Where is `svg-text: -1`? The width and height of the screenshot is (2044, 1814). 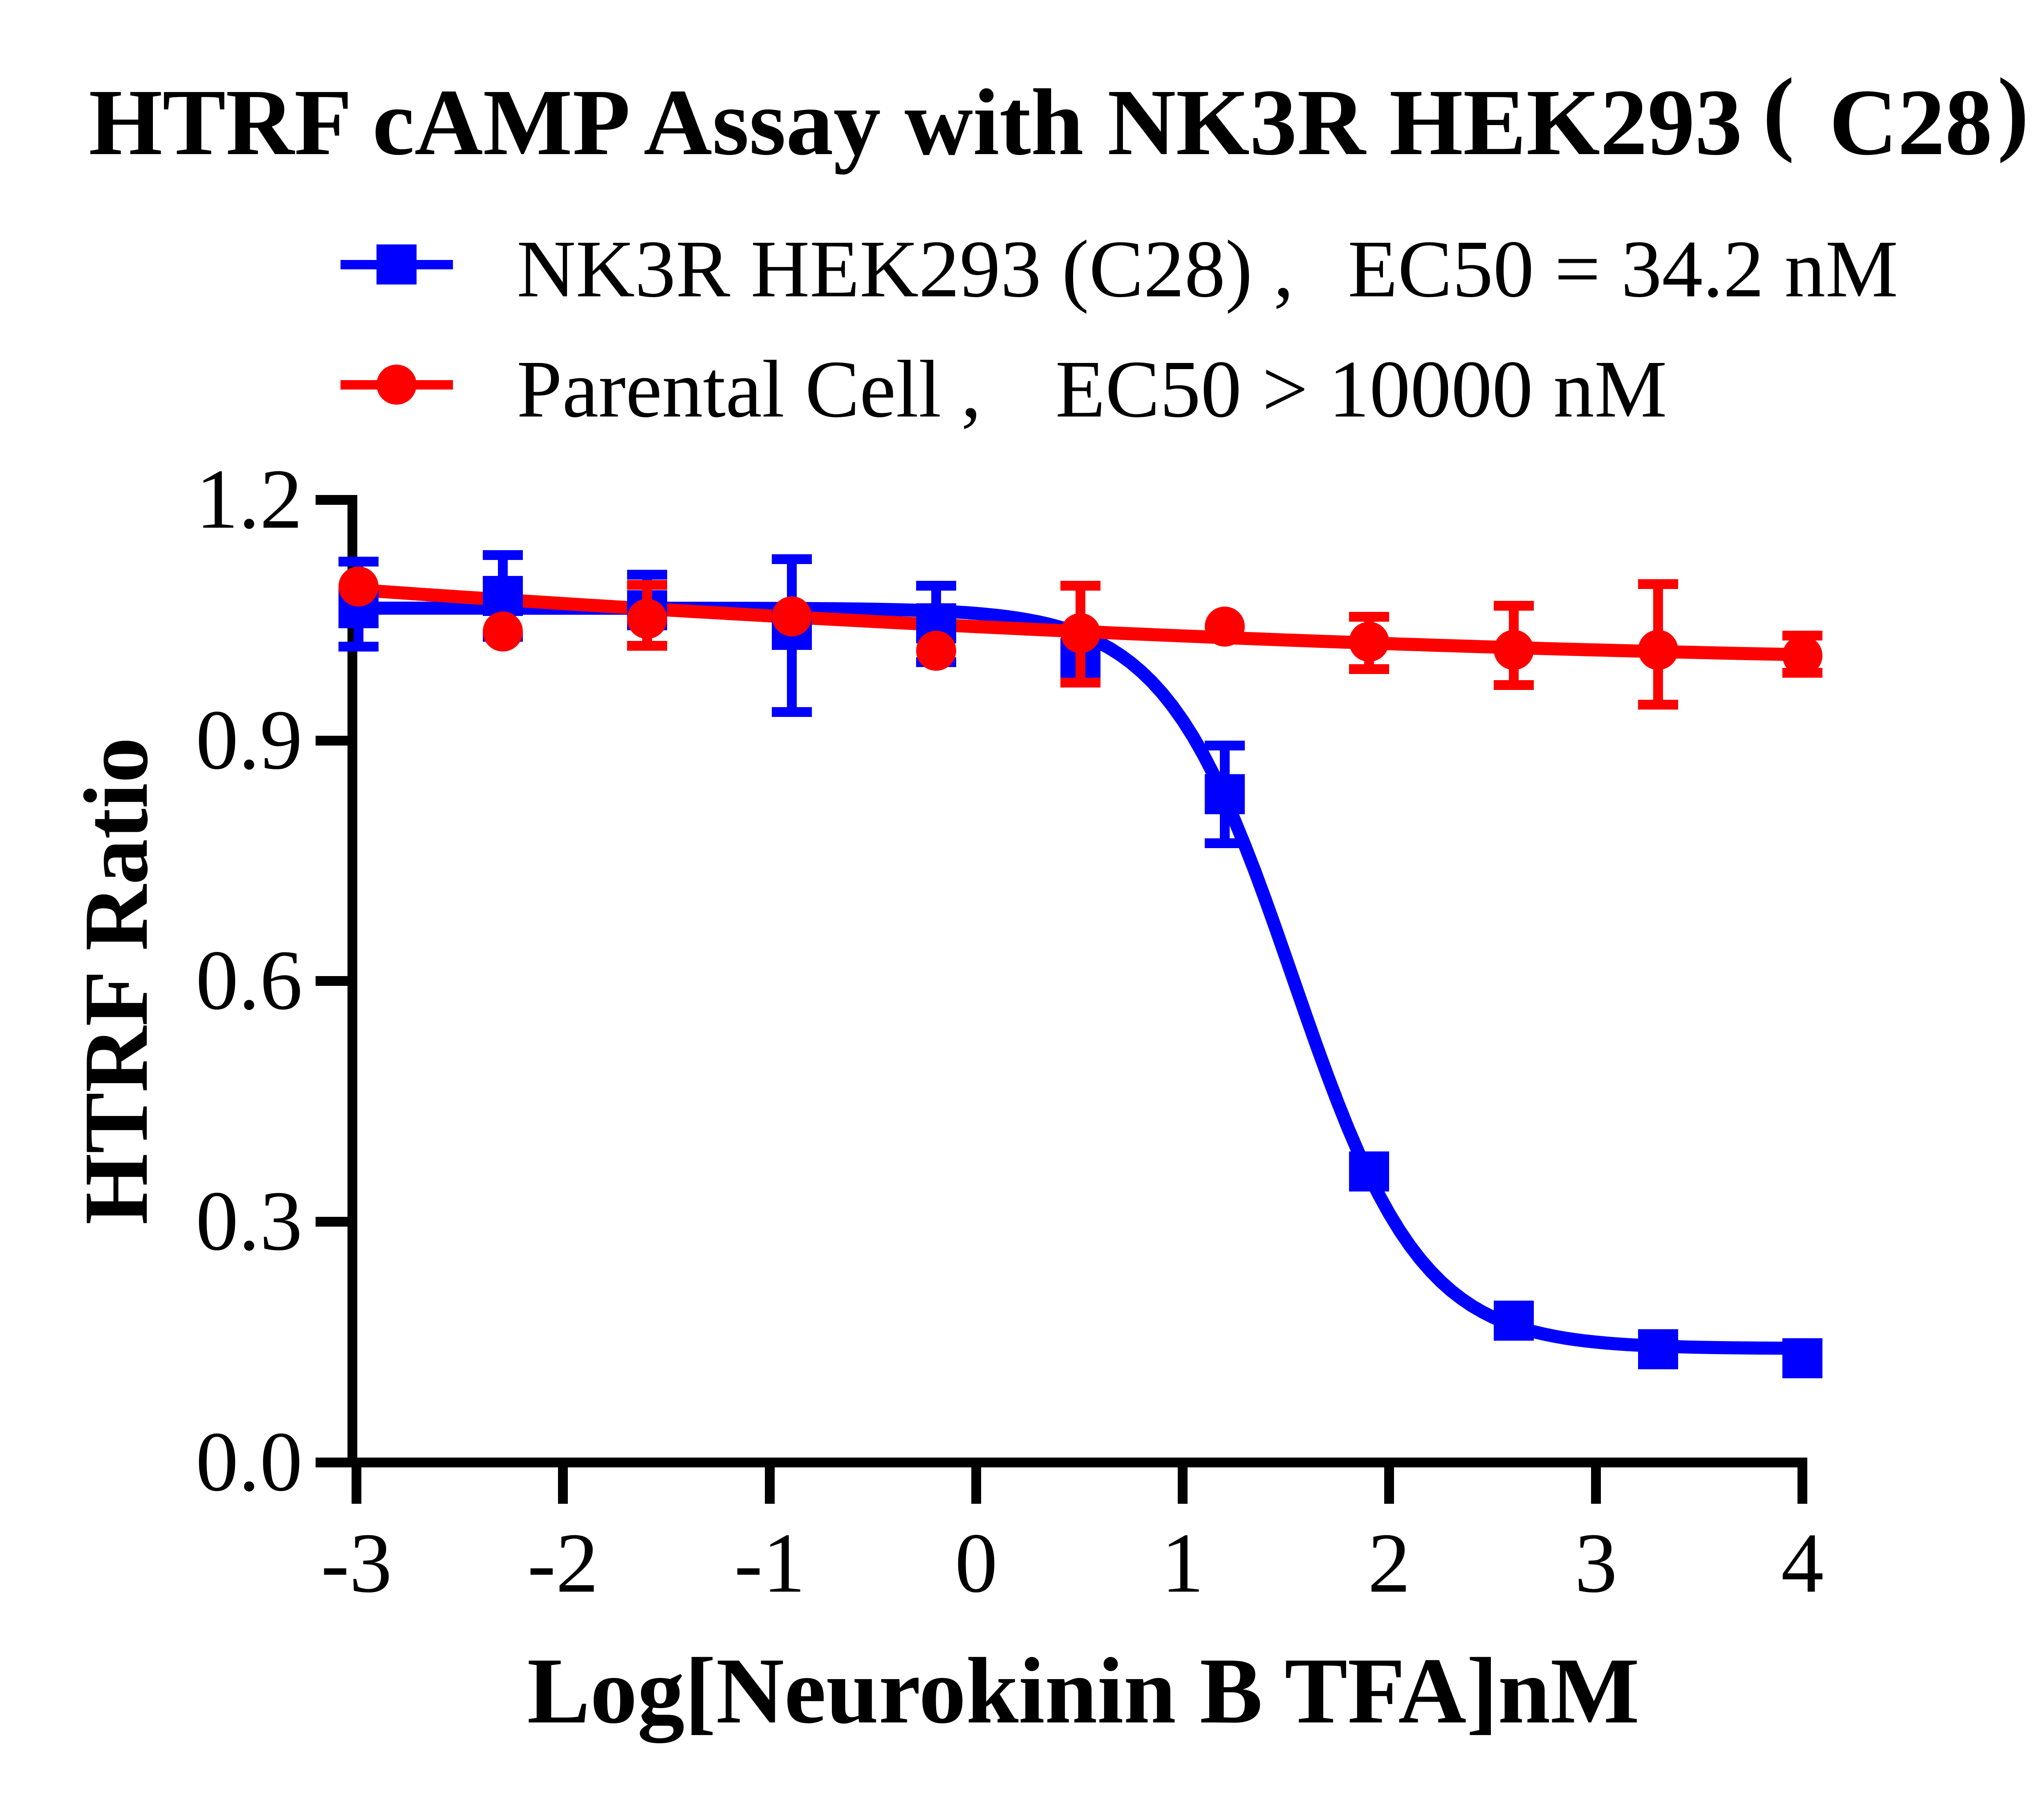
svg-text: -1 is located at coordinates (769, 1563).